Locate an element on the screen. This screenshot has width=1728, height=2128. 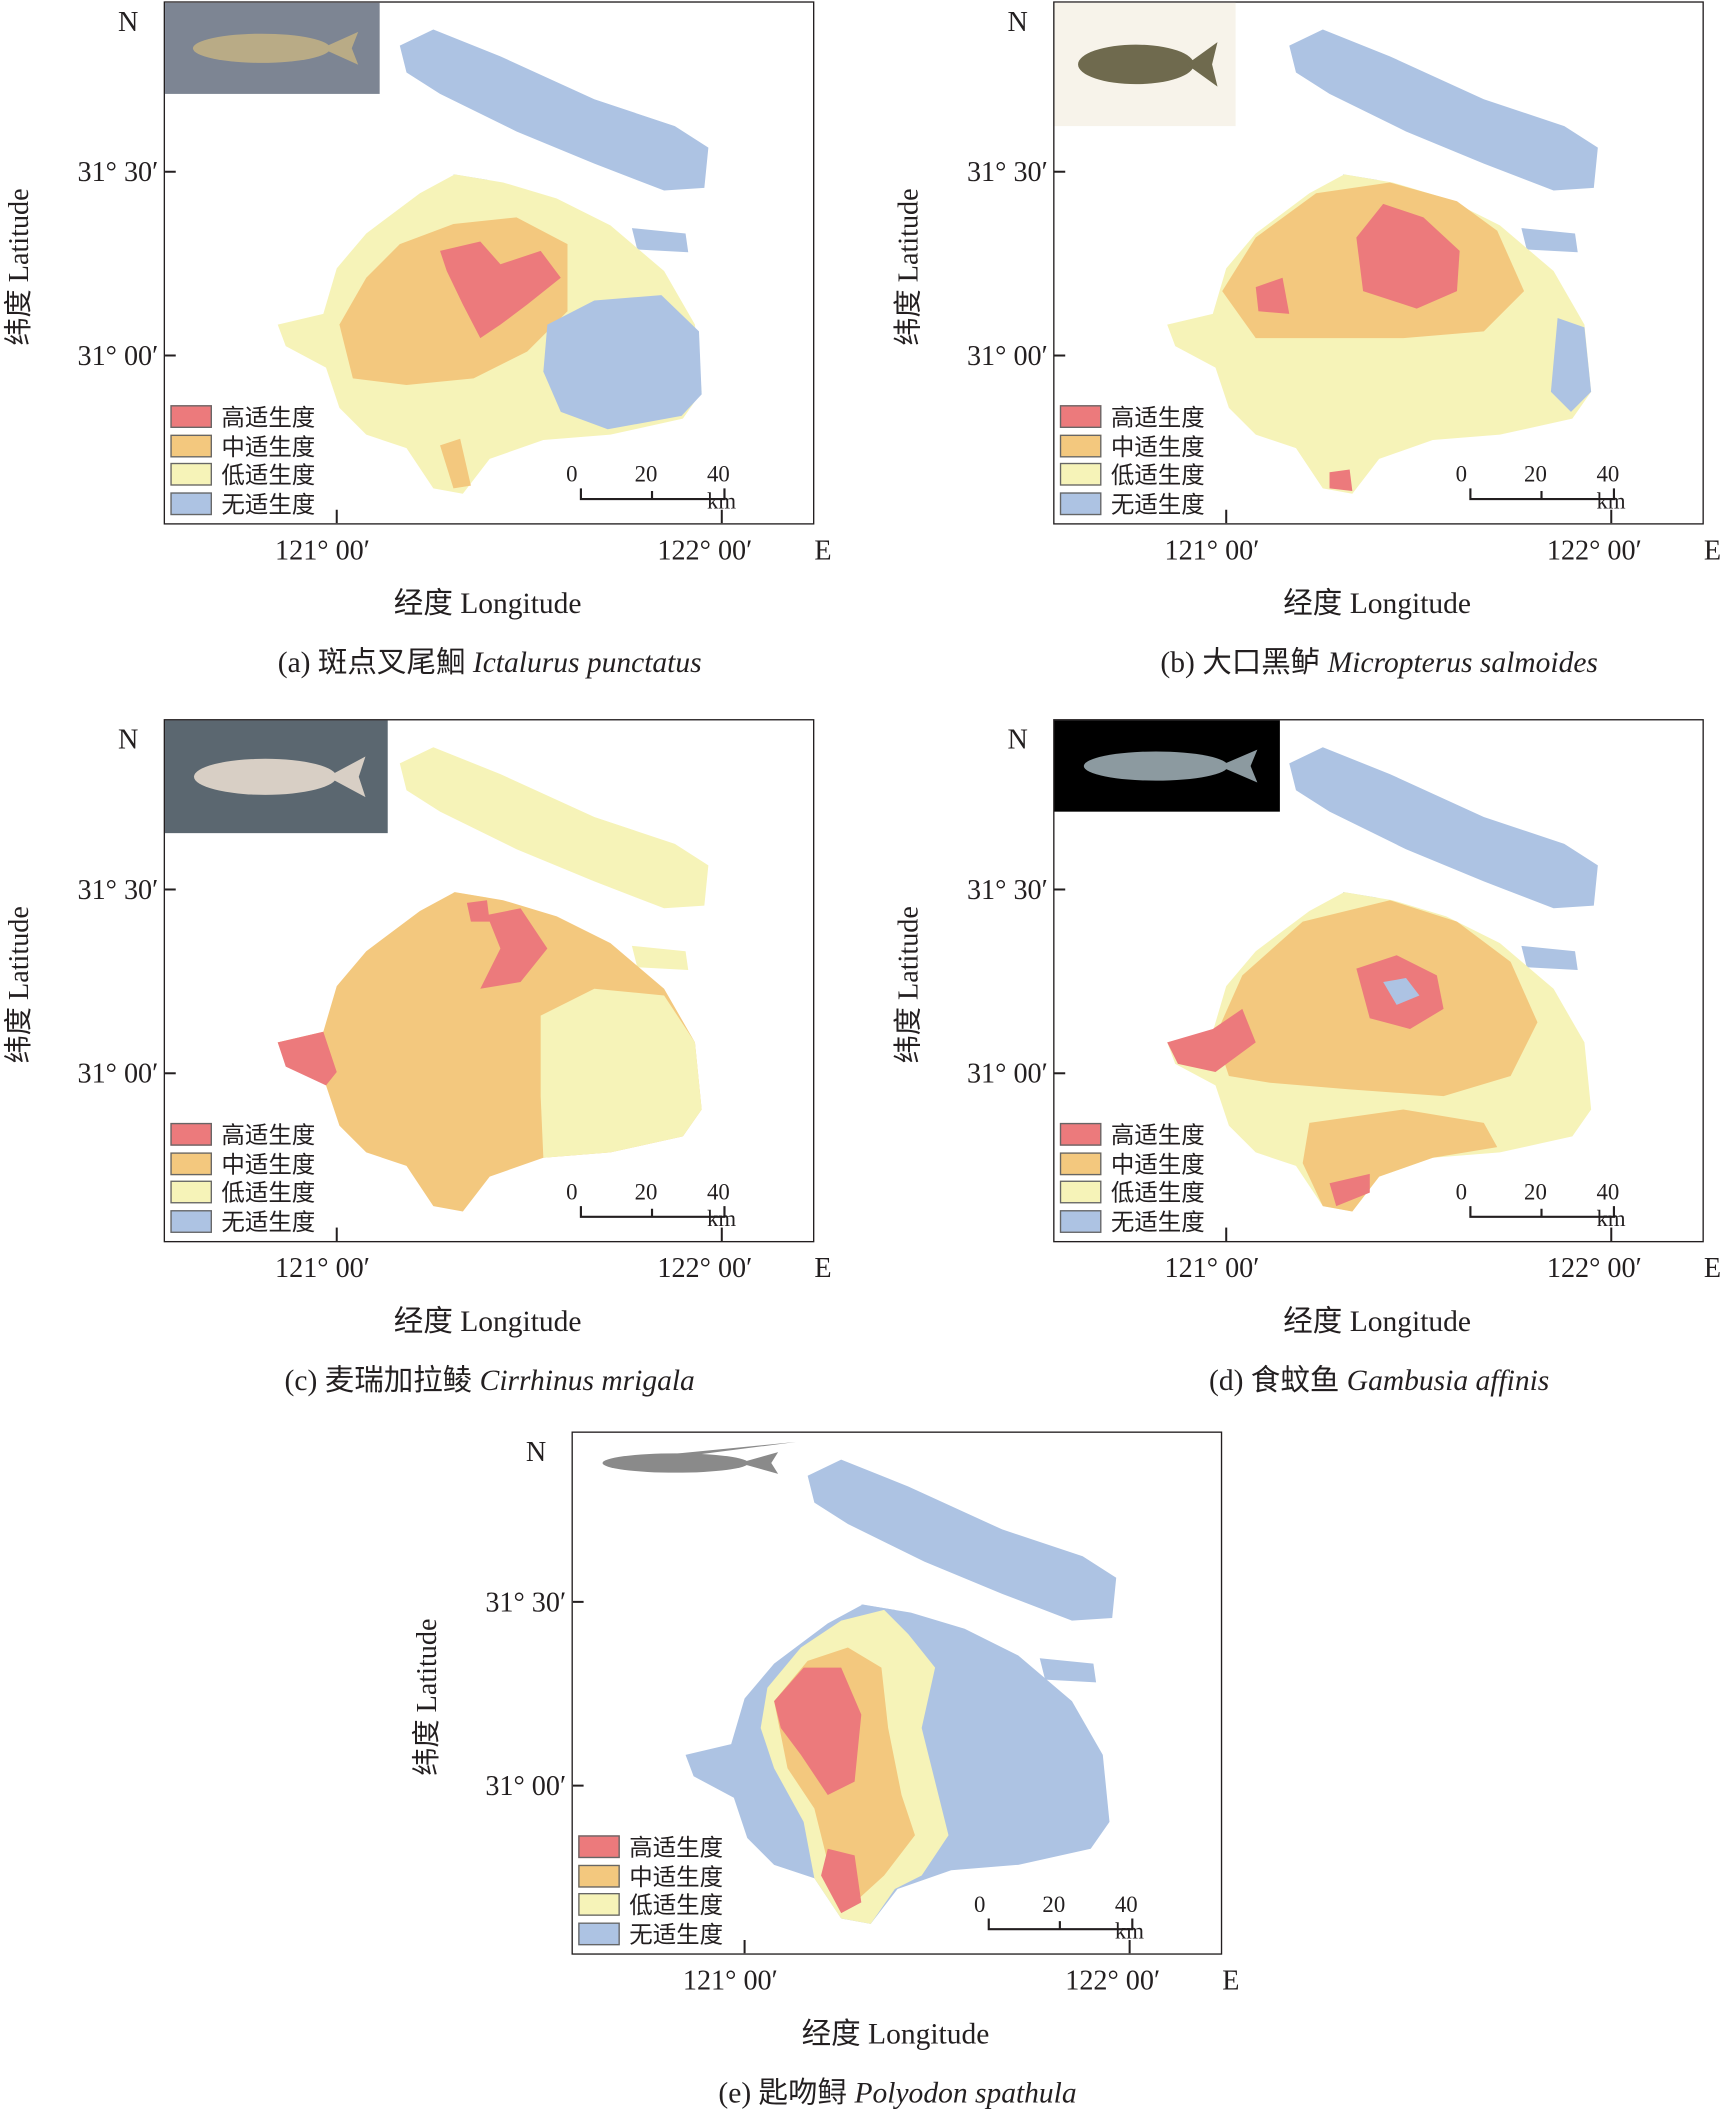
panel-caption: (e) 匙吻鲟 Polyodon spathula is located at coordinates (898, 2090).